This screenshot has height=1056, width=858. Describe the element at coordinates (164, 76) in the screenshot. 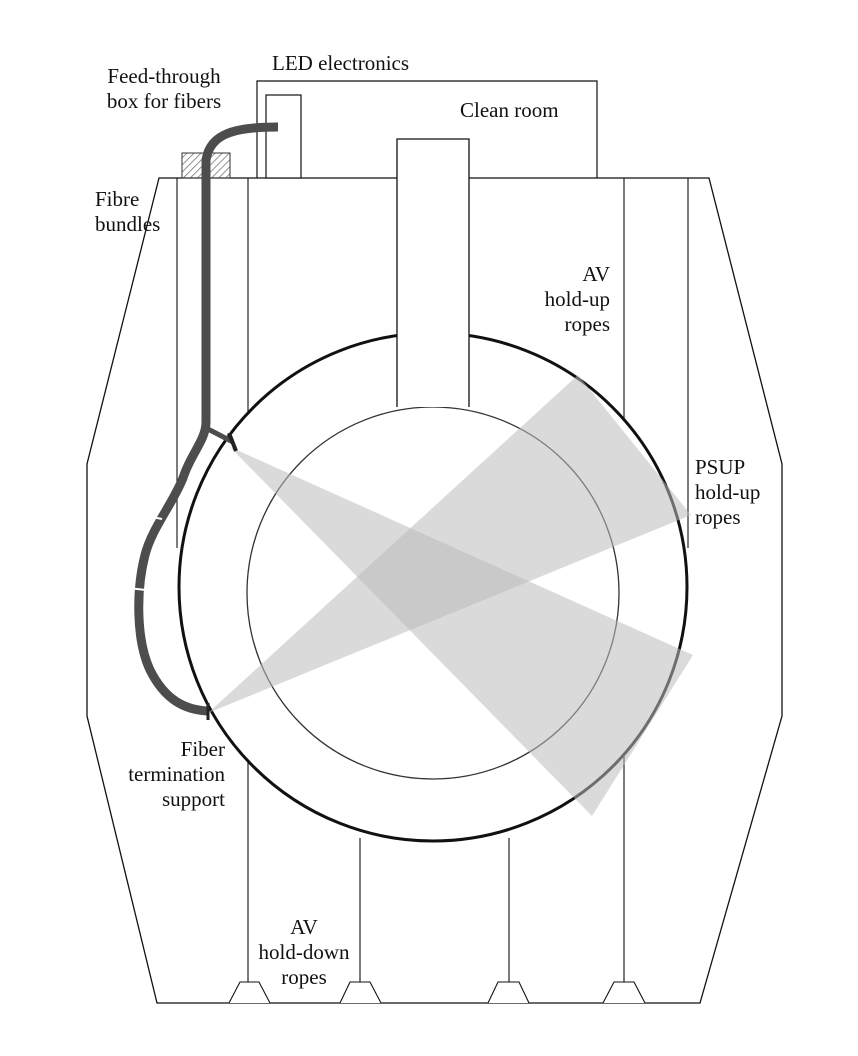

I see `label-feedthrough-line1: Feed-through` at that location.